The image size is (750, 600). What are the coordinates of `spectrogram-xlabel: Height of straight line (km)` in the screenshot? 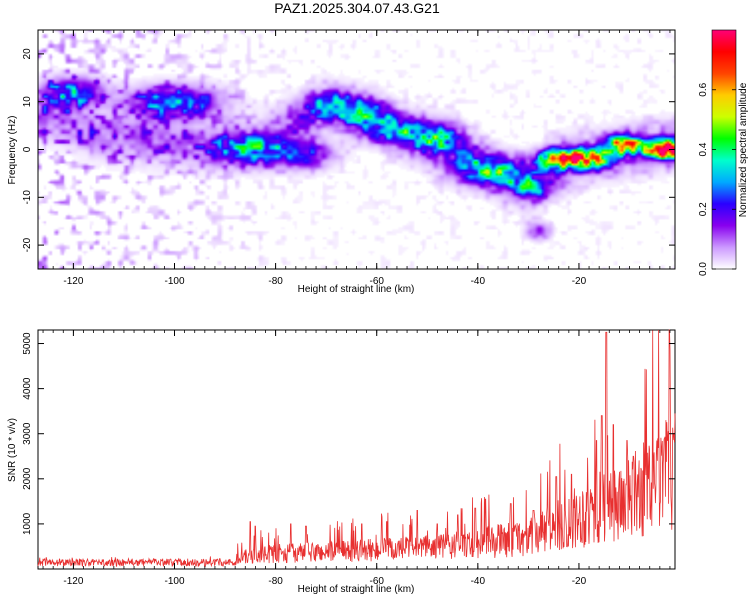 It's located at (356, 289).